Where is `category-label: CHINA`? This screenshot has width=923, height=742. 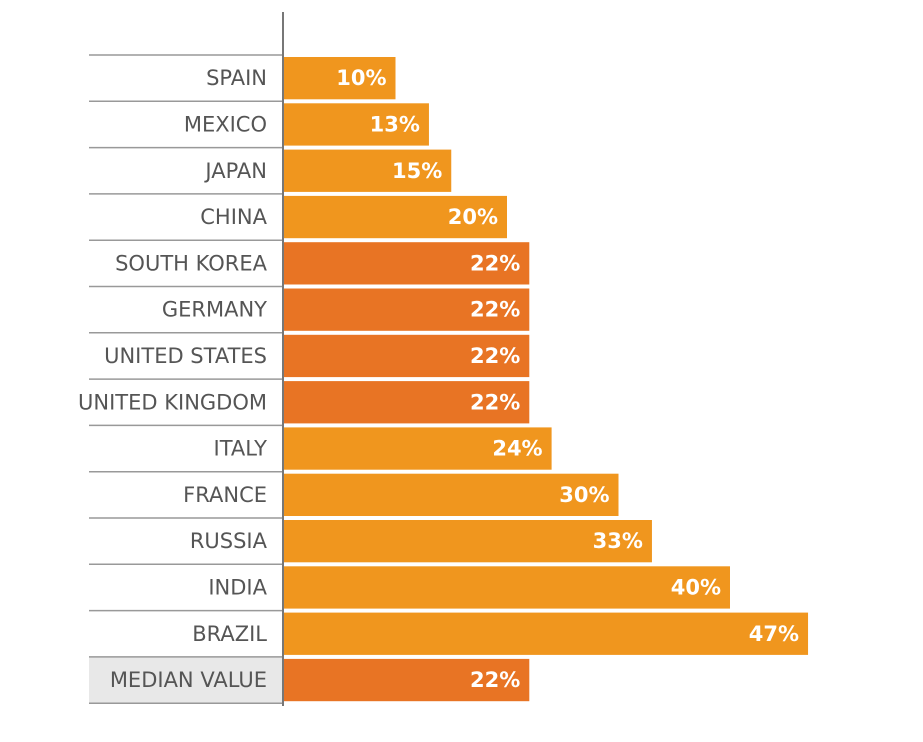 category-label: CHINA is located at coordinates (233, 217).